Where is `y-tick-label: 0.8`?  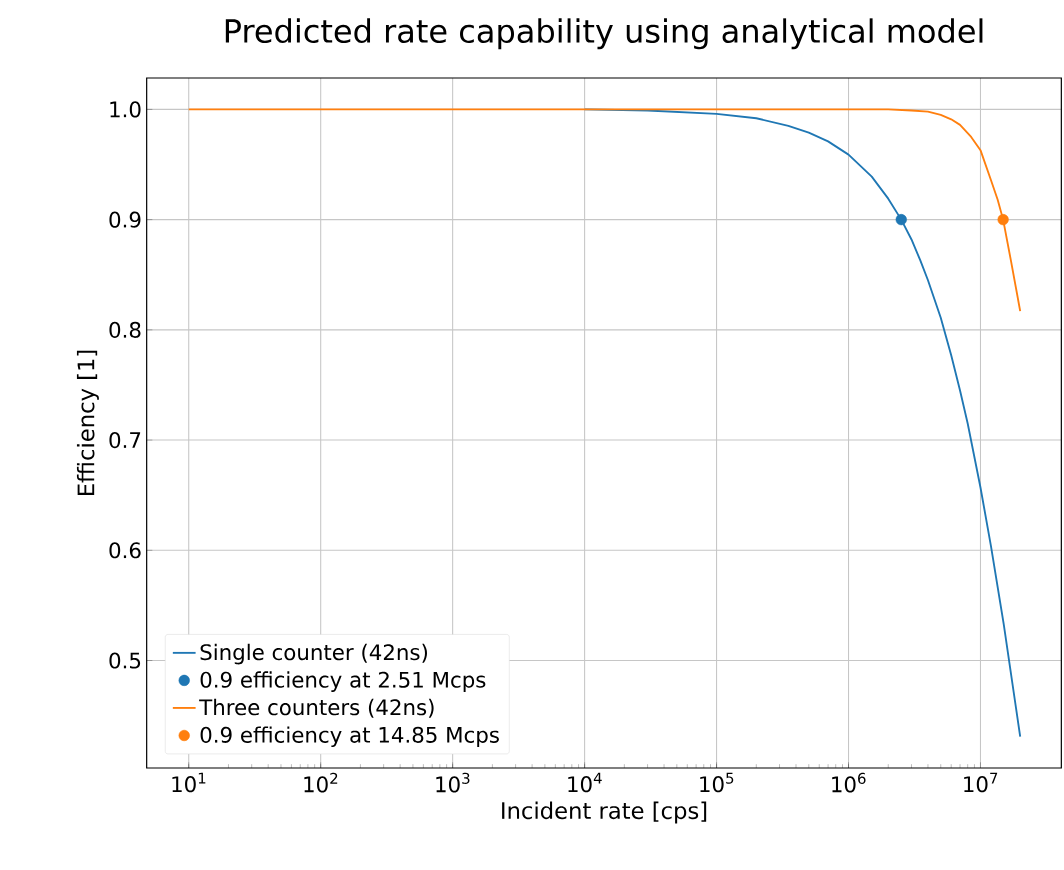 y-tick-label: 0.8 is located at coordinates (125, 329).